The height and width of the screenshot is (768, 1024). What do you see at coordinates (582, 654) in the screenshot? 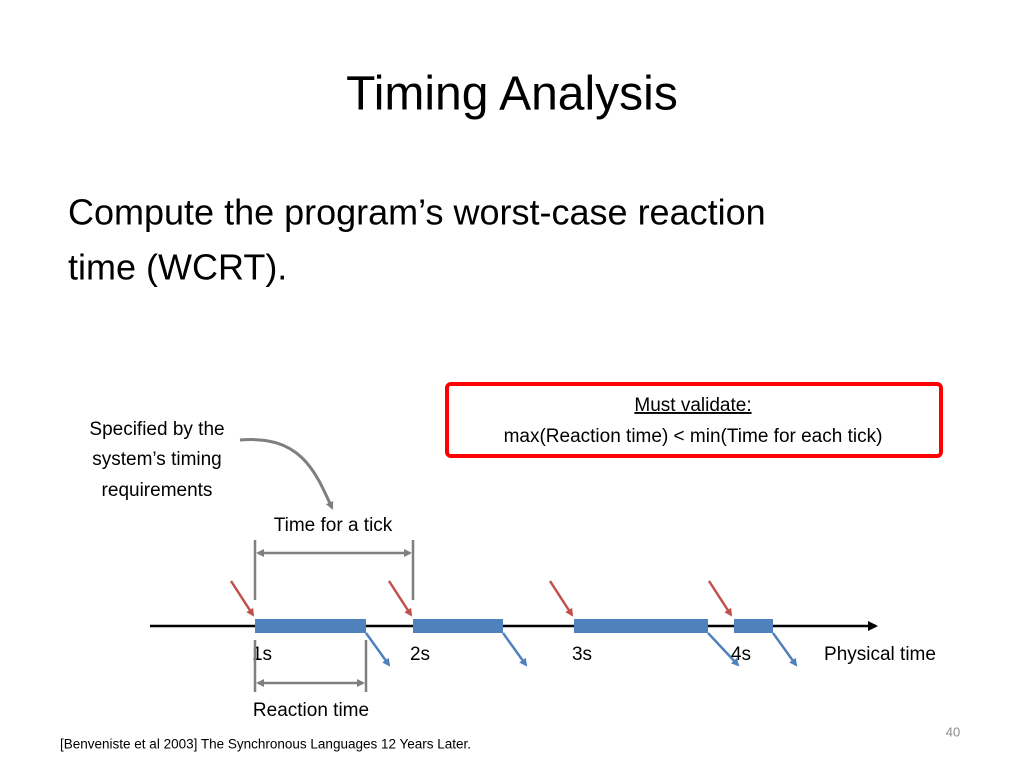
I see `tick-label: 3s` at bounding box center [582, 654].